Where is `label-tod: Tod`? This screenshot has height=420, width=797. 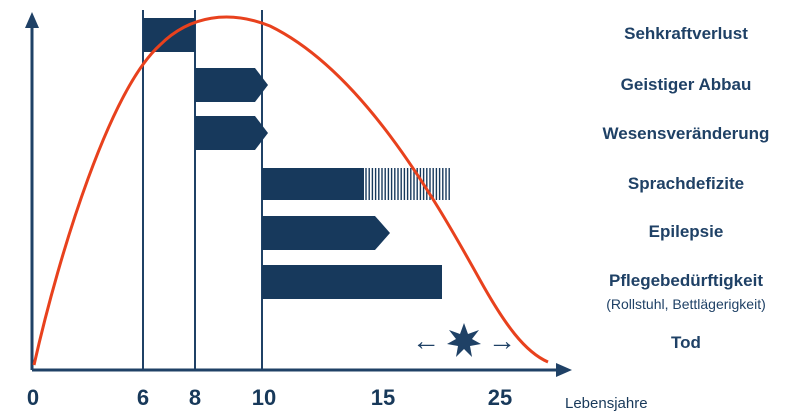
label-tod: Tod is located at coordinates (686, 342).